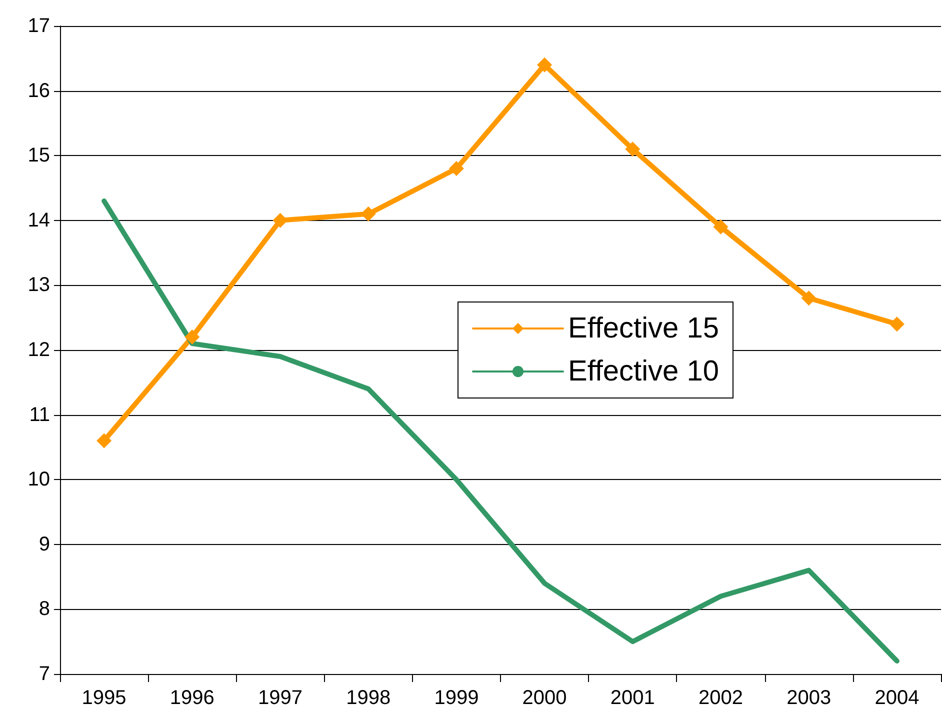  I want to click on legend-label: Effective 10, so click(644, 372).